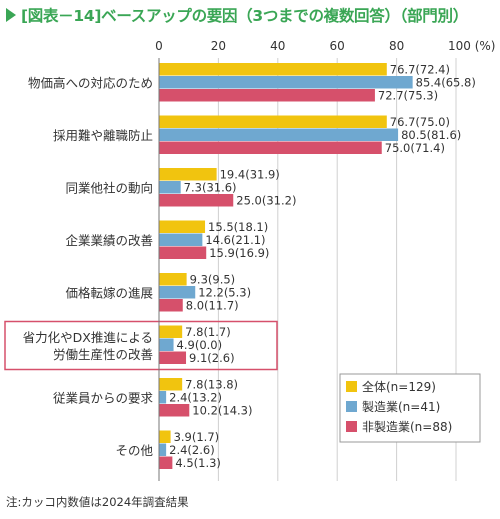 This screenshot has height=519, width=500. What do you see at coordinates (415, 148) in the screenshot?
I see `data-label-1-2: 75.0(71.4)` at bounding box center [415, 148].